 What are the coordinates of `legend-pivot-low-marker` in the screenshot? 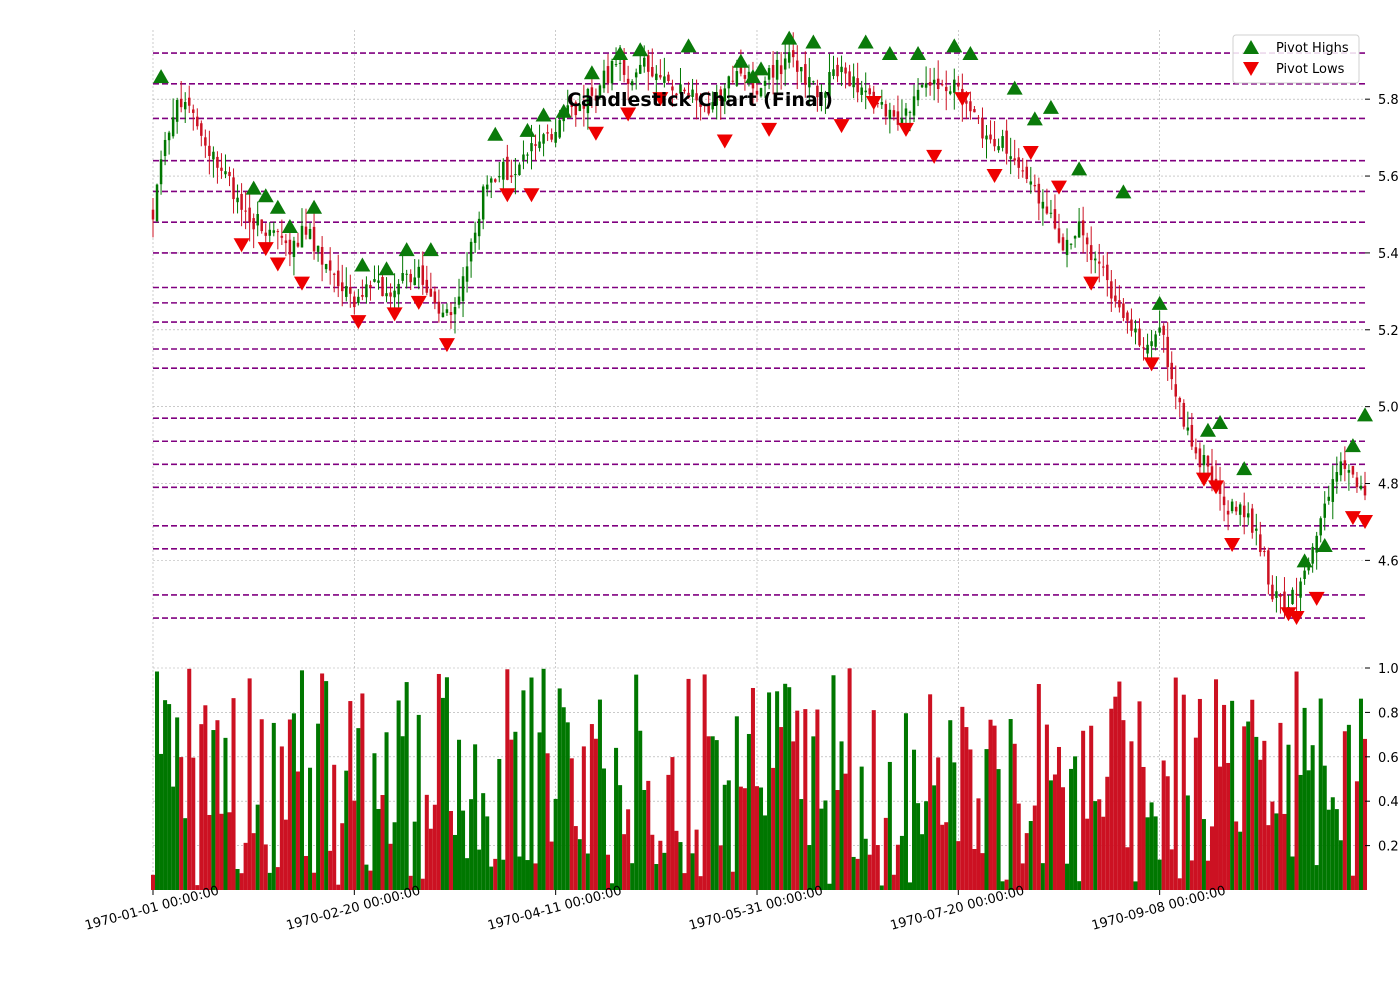 It's located at (1251, 69).